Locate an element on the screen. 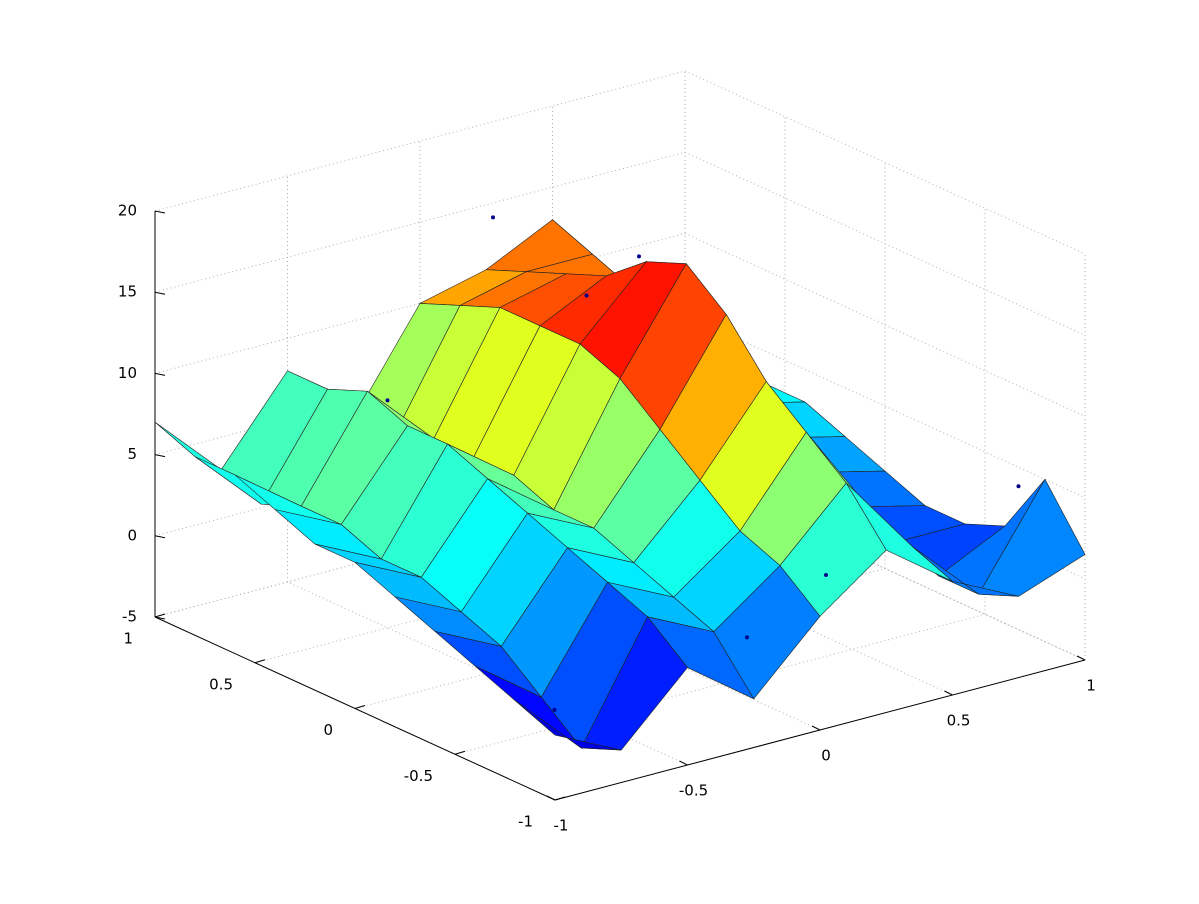  y-tick-label: 0.5 is located at coordinates (221, 684).